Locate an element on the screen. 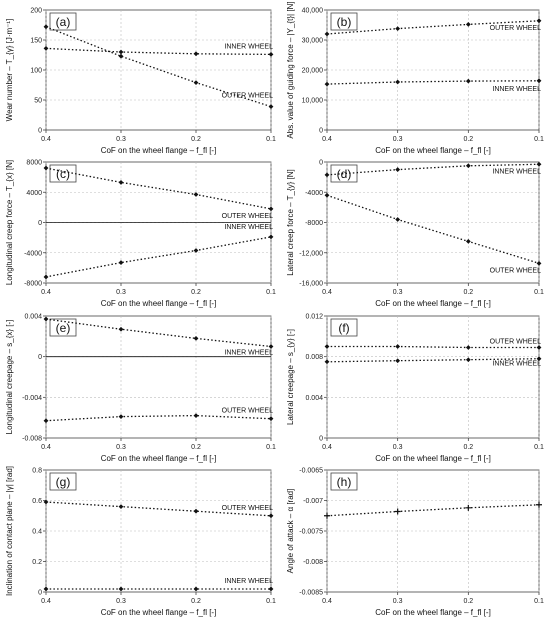 This screenshot has width=550, height=626. panel-label: (h) is located at coordinates (344, 482).